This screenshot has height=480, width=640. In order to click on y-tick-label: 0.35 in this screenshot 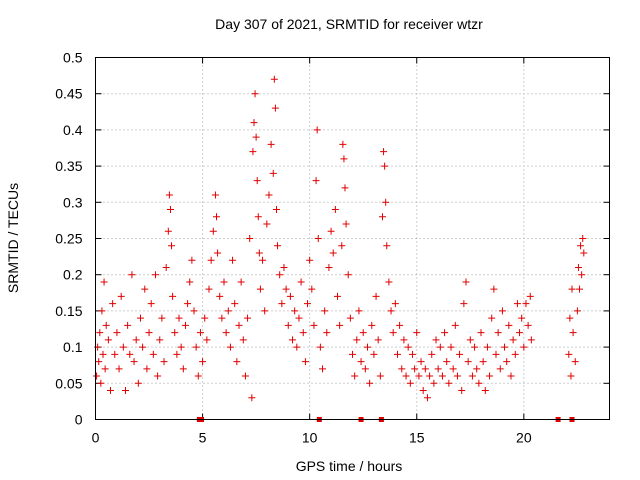, I will do `click(68, 166)`.